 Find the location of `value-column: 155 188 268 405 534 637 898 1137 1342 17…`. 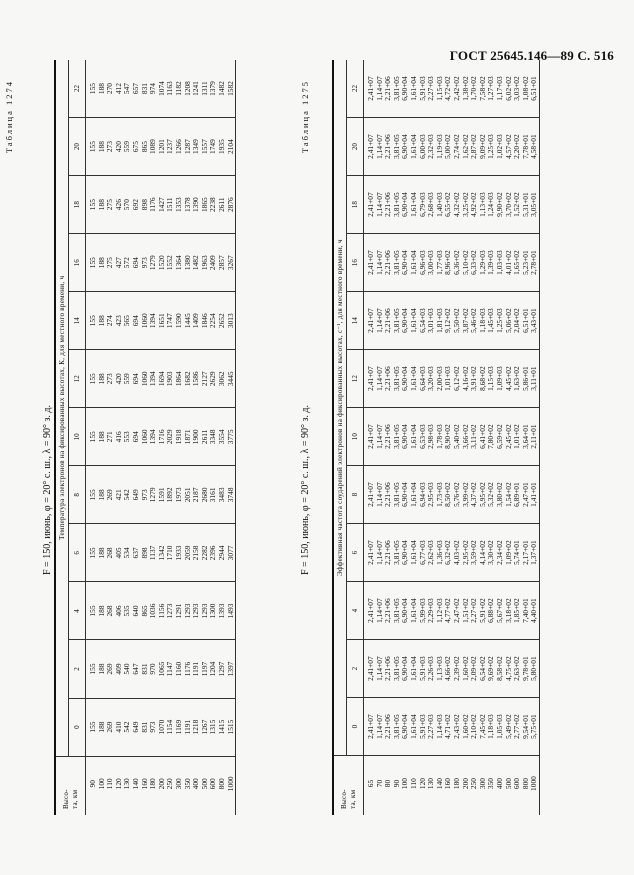

value-column: 155 188 268 405 534 637 898 1137 1342 17… is located at coordinates (160, 552).